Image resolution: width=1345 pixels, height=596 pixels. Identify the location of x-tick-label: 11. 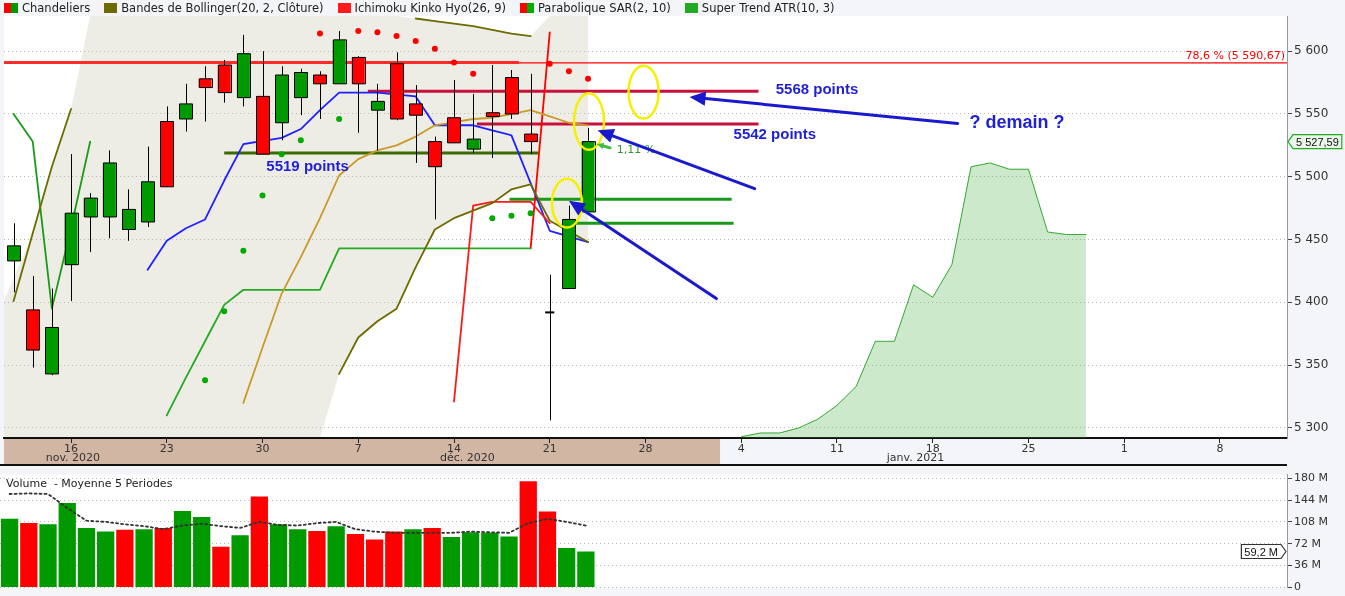
(836, 449).